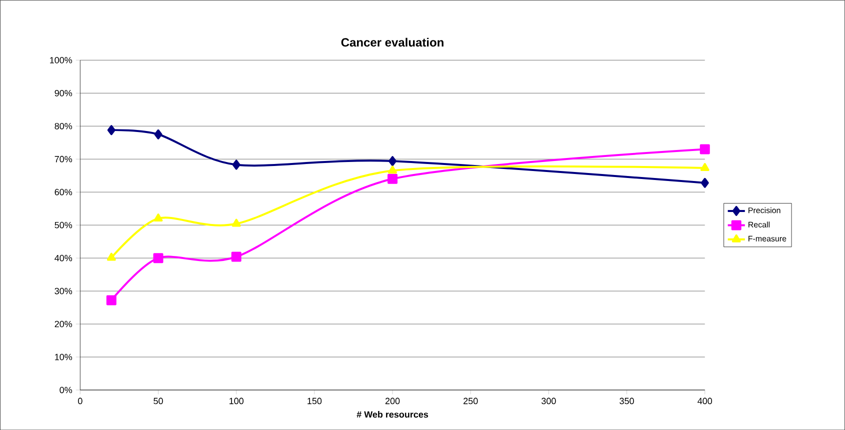  I want to click on x-tick-label: 0, so click(80, 401).